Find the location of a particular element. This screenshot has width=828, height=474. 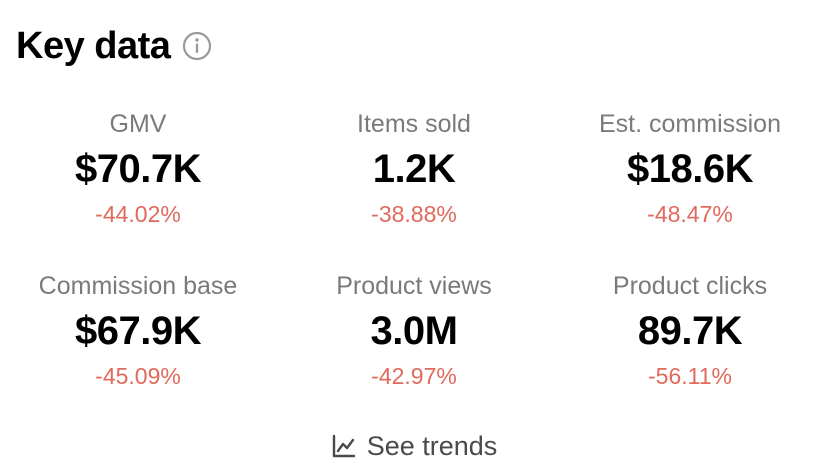

metric-change: -44.02% is located at coordinates (138, 214).